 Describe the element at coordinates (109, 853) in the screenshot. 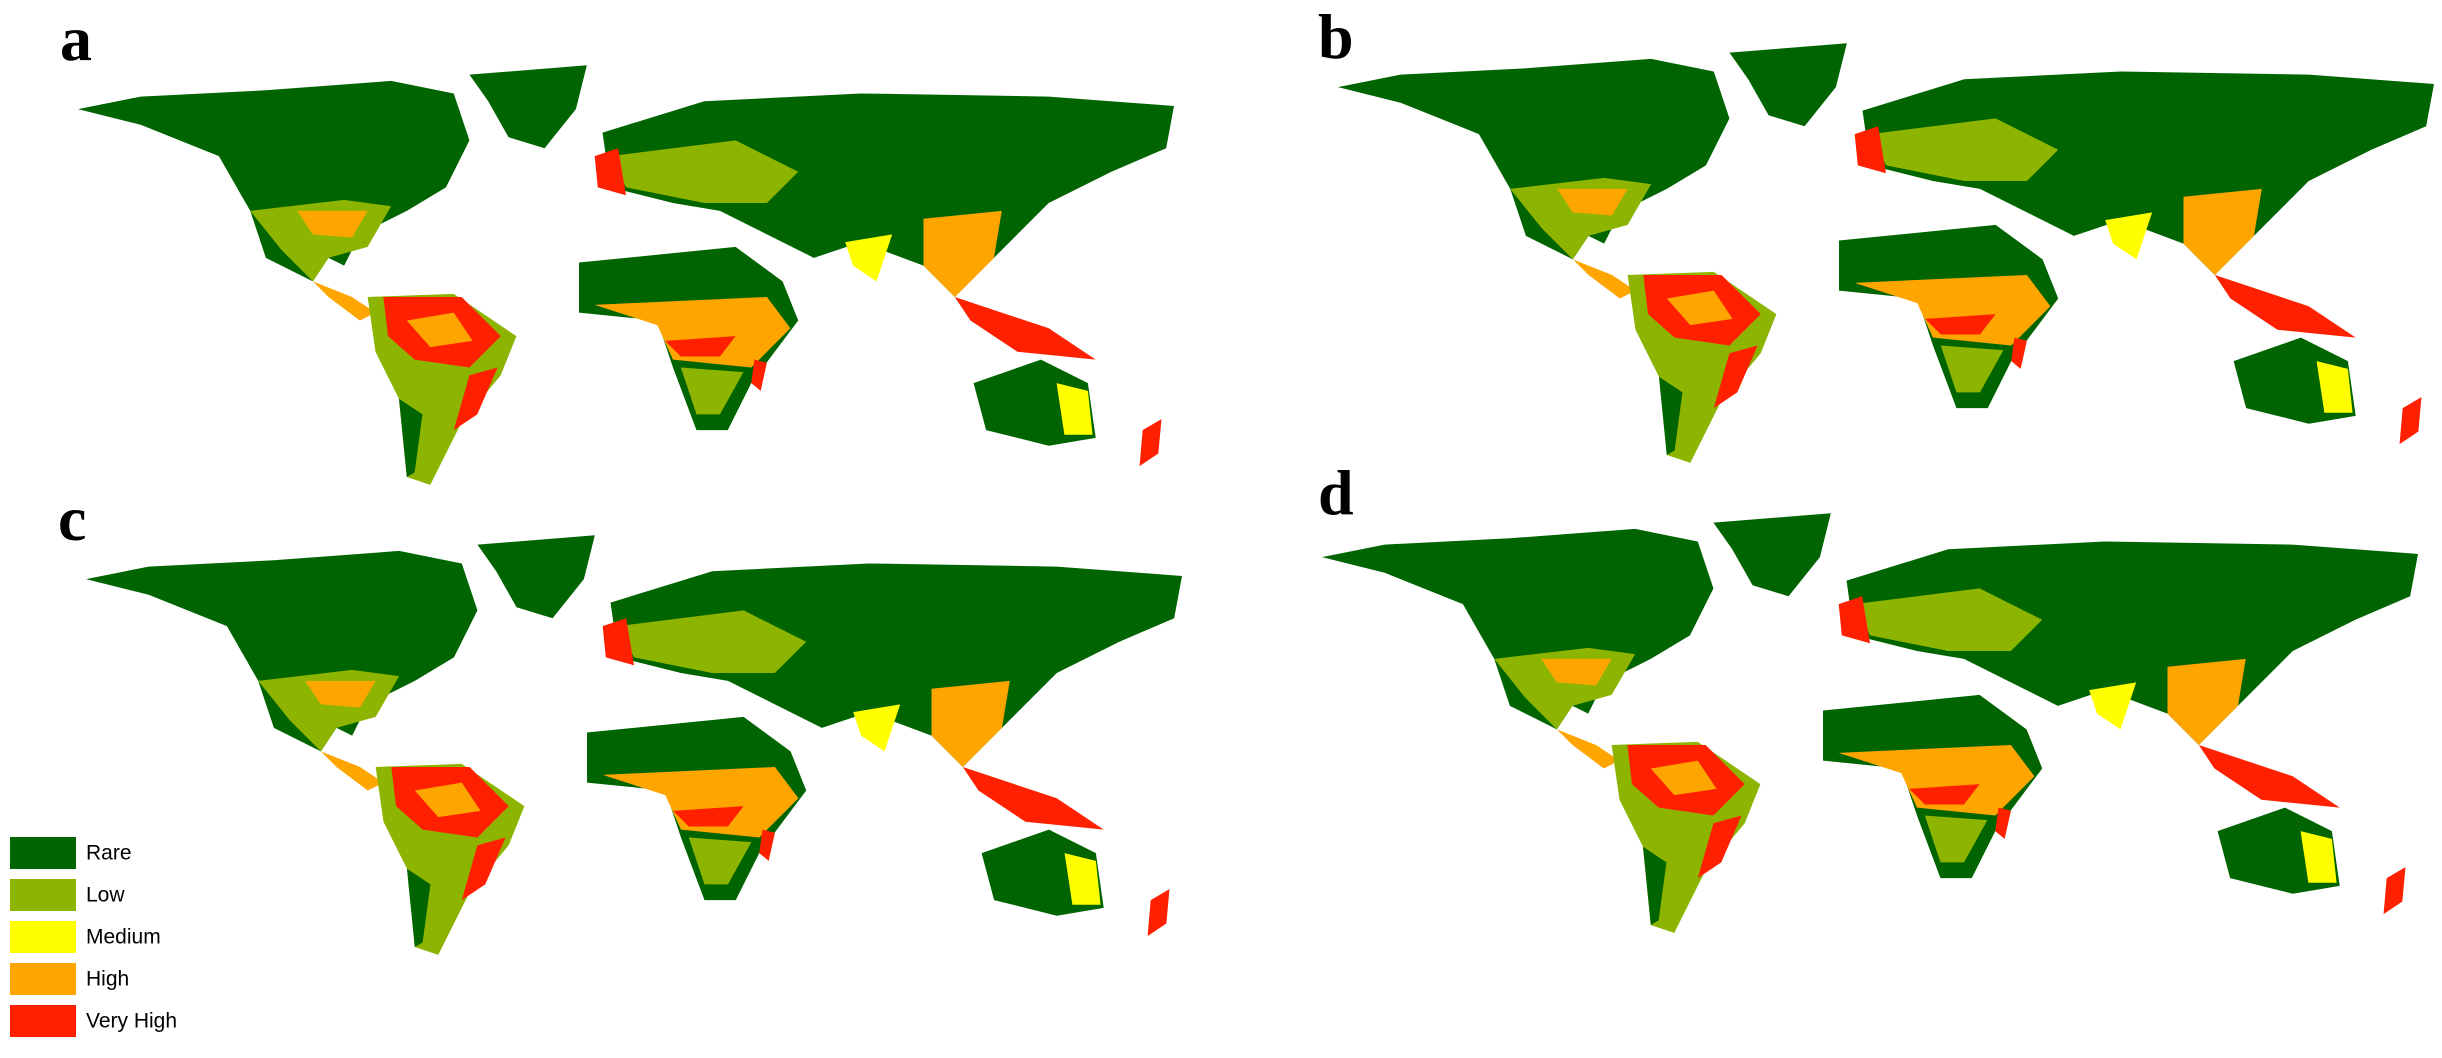

I see `legend-label: Rare` at that location.